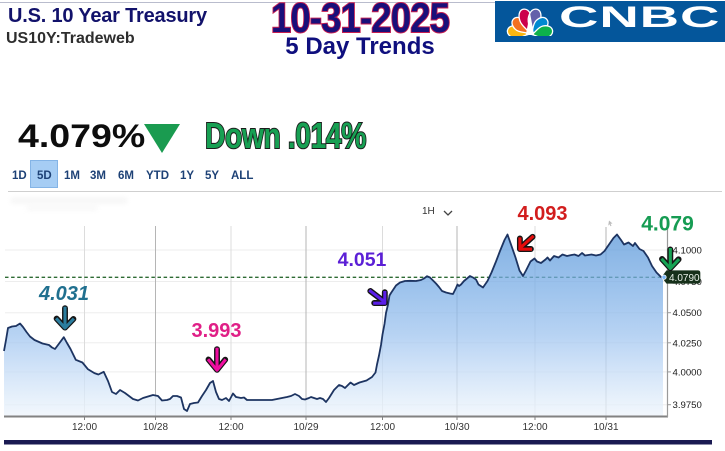 The image size is (725, 451). What do you see at coordinates (542, 214) in the screenshot?
I see `svg-text: 4.093` at bounding box center [542, 214].